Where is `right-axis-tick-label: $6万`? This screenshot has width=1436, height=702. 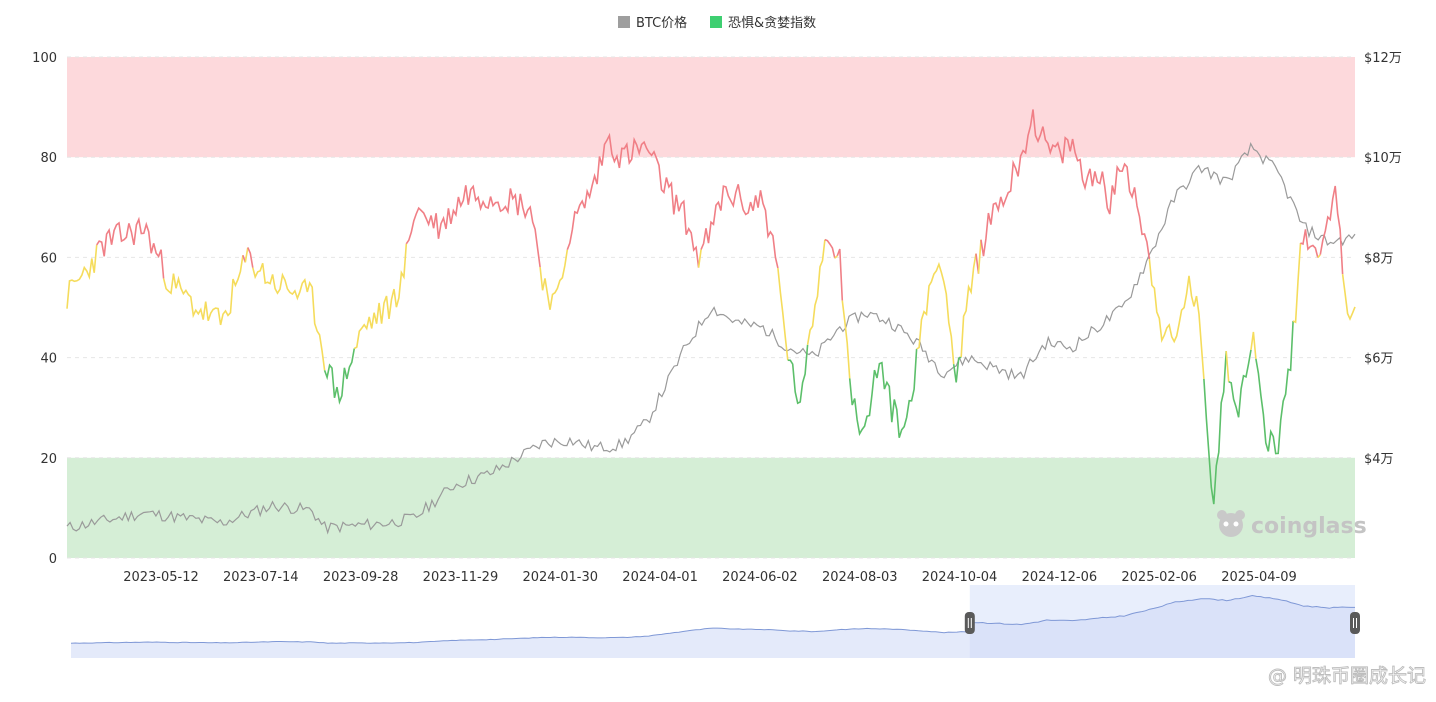
right-axis-tick-label: $6万 is located at coordinates (1379, 359).